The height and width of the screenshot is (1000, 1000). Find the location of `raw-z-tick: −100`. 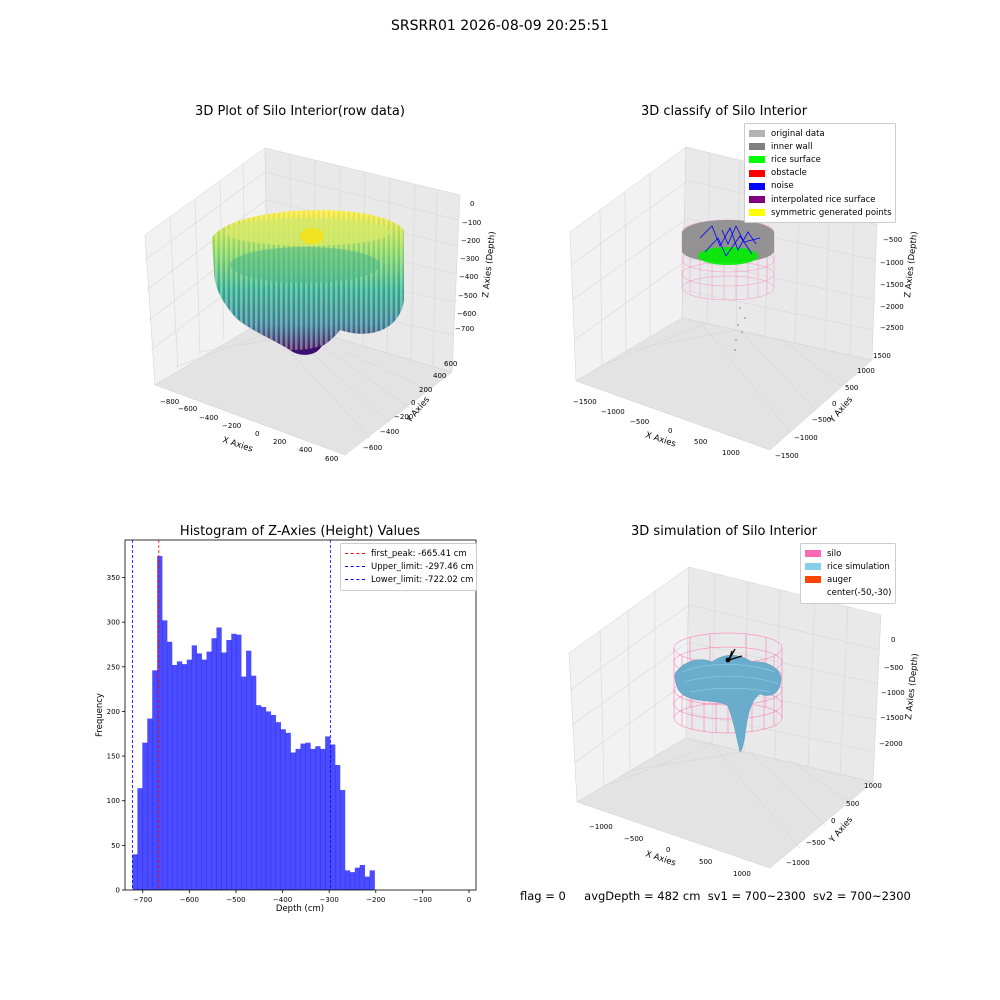

raw-z-tick: −100 is located at coordinates (471, 223).